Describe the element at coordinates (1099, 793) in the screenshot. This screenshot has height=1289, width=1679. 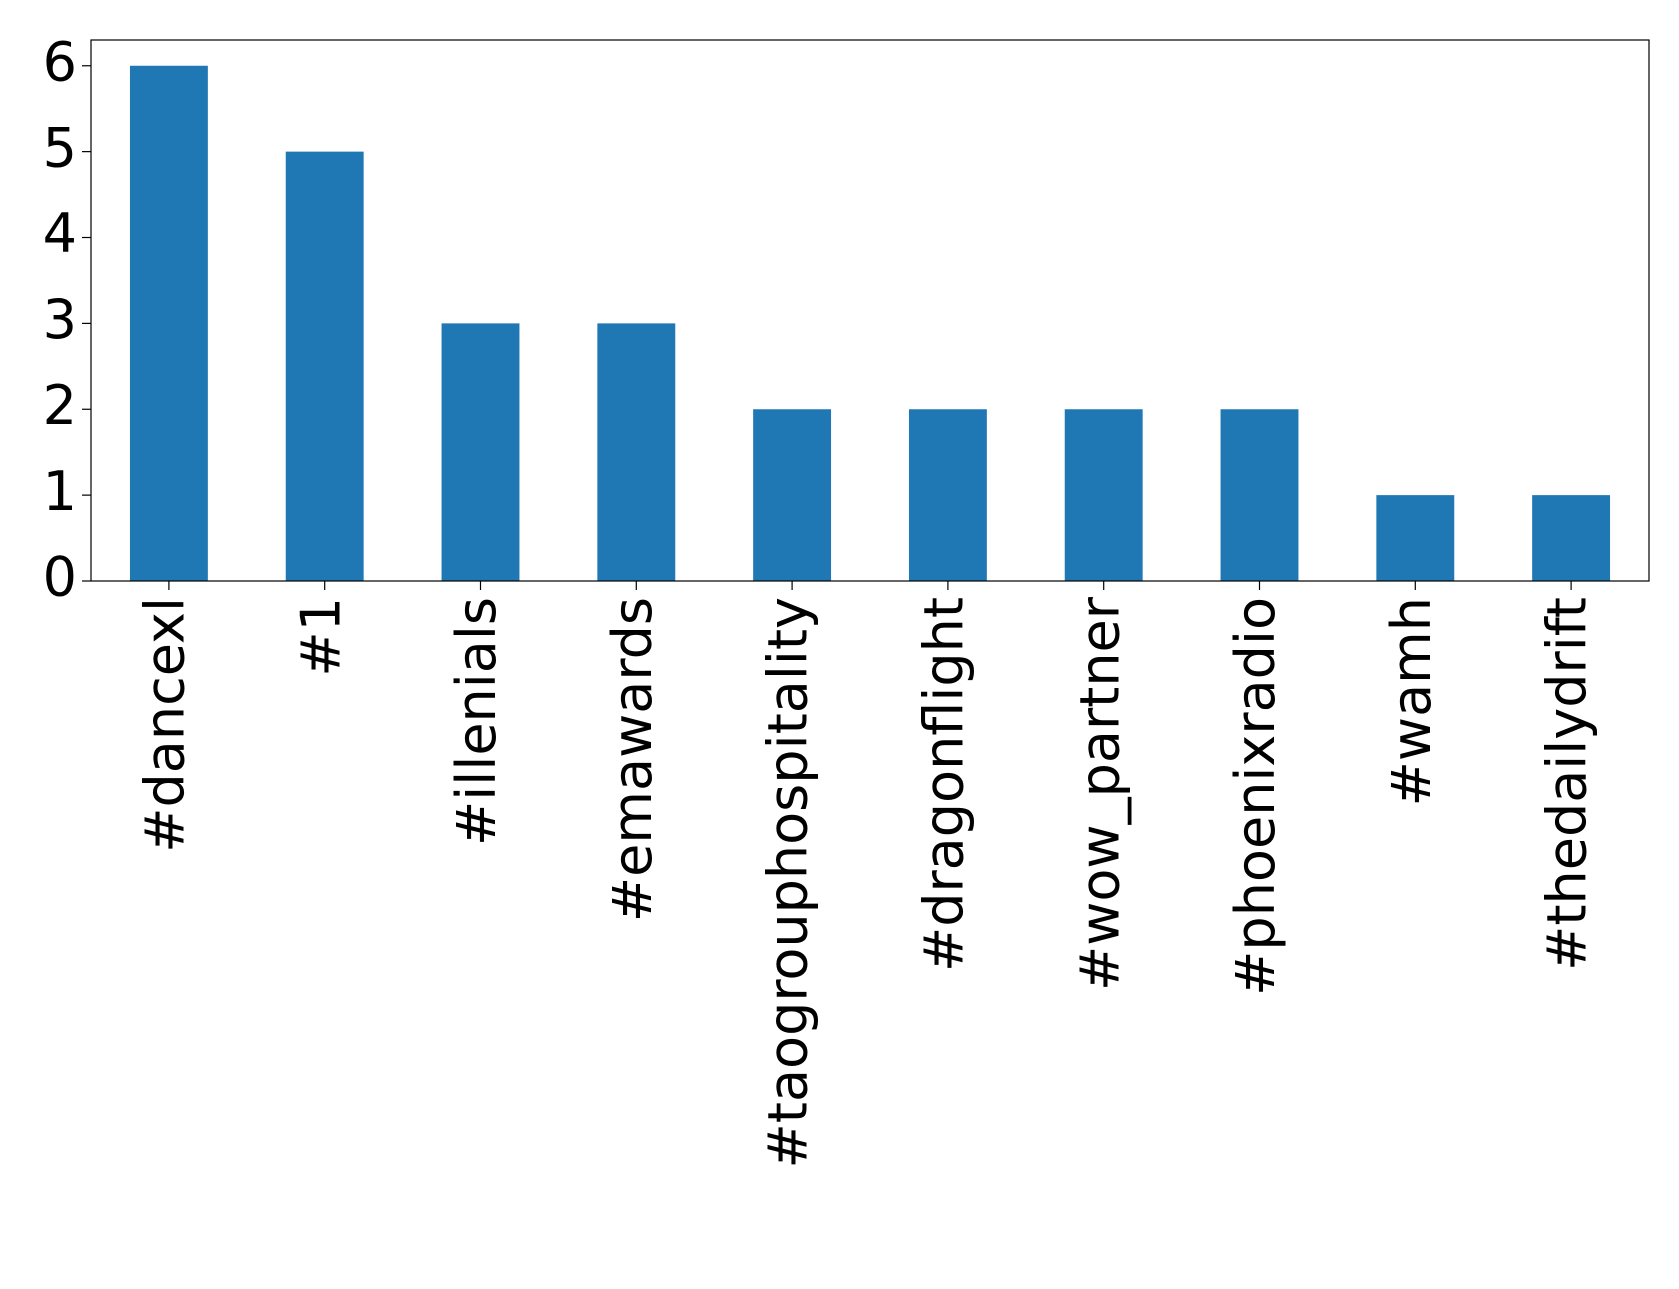
I see `x-tick-label: #wow_partner` at that location.